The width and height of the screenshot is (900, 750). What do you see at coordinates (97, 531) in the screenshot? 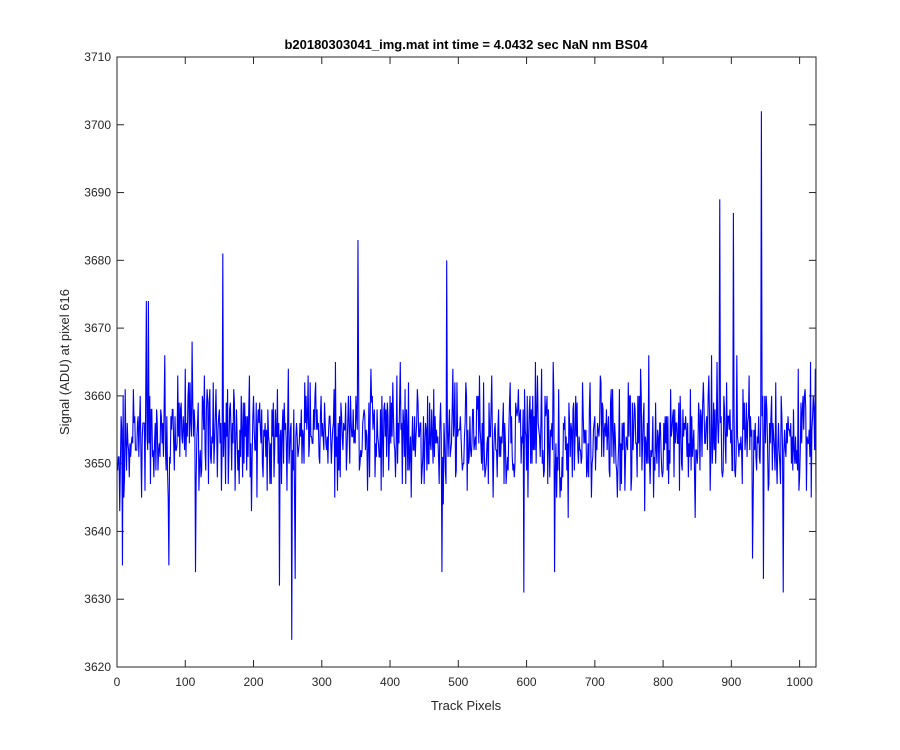
I see `y-tick-label: 3640` at bounding box center [97, 531].